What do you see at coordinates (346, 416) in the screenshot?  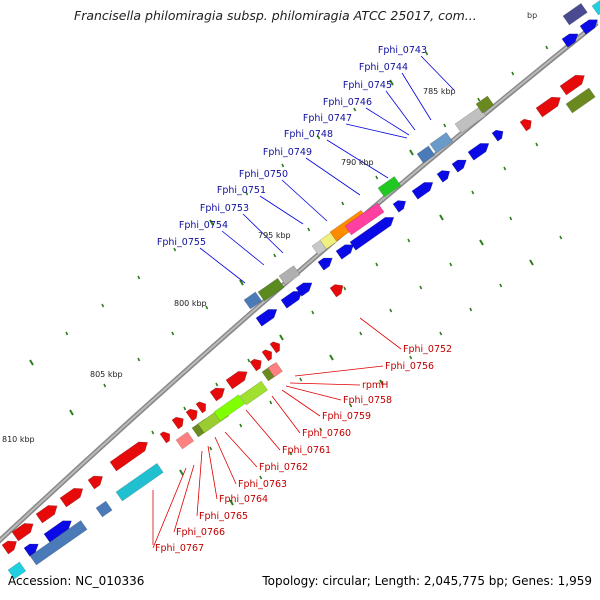 I see `reverse-gene-label: Fphi_0759` at bounding box center [346, 416].